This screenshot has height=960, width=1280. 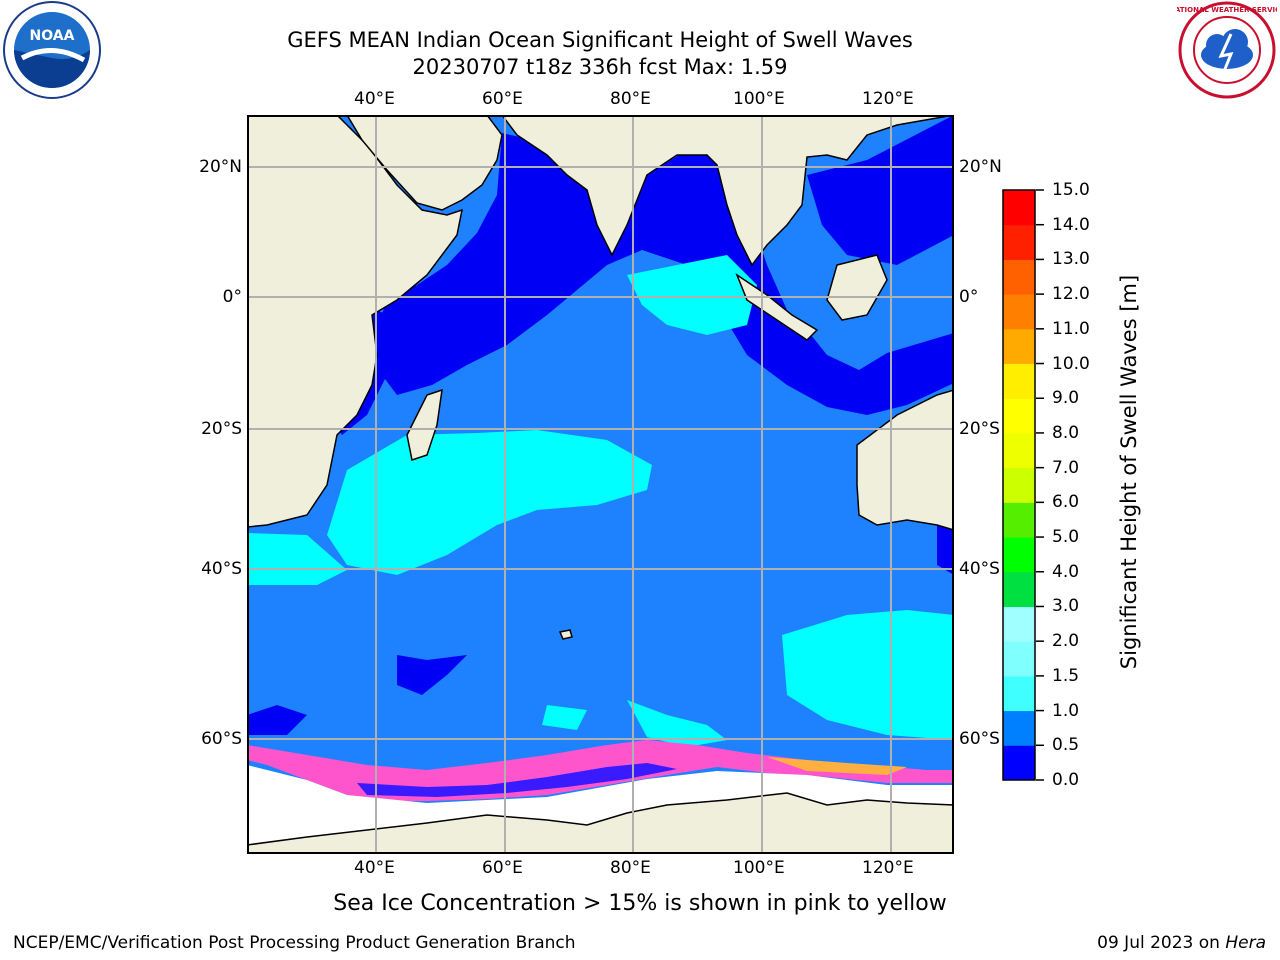 I want to click on lat-label-left-40s: 40°S, so click(x=221, y=569).